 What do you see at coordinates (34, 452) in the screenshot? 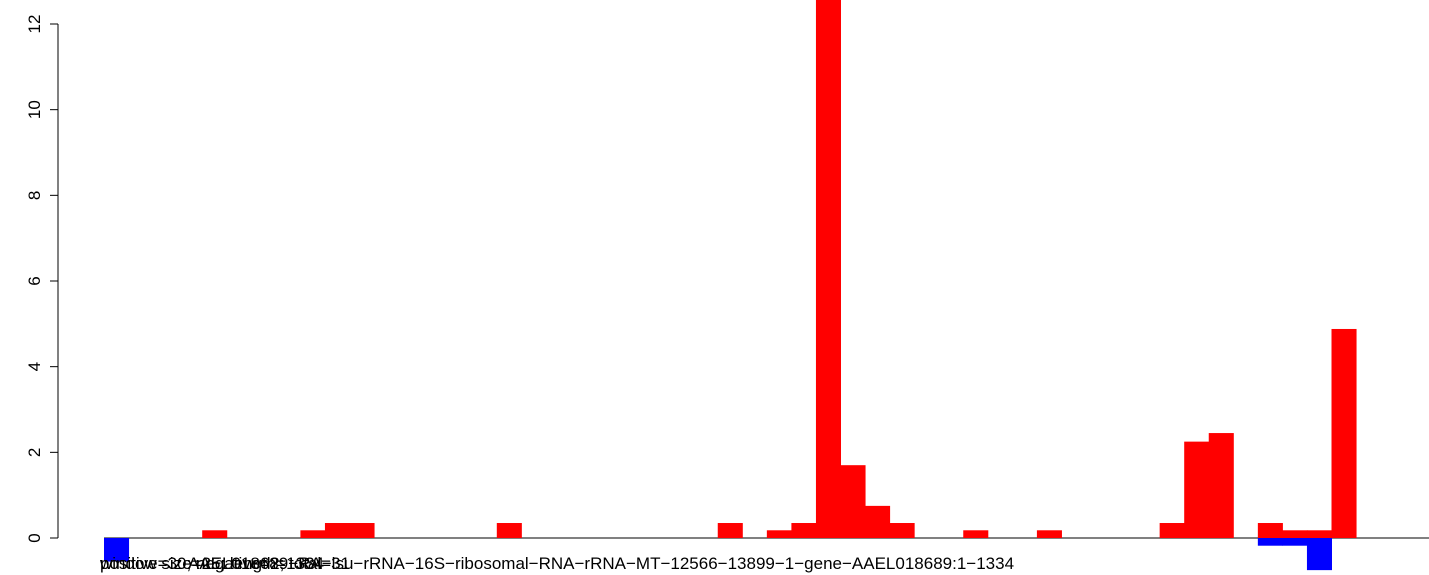
I see `y-tick-label: 2` at bounding box center [34, 452].